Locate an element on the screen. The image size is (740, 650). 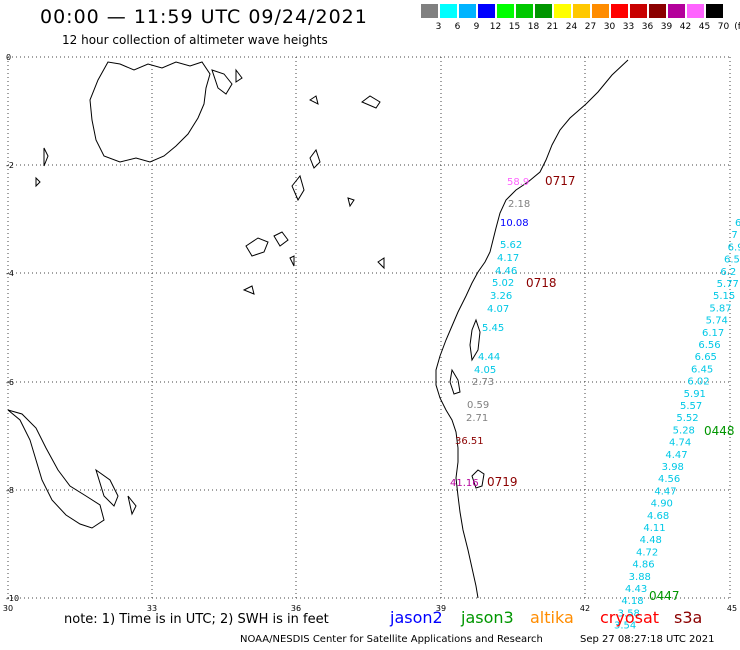
legend-label: 3 is located at coordinates (438, 27).